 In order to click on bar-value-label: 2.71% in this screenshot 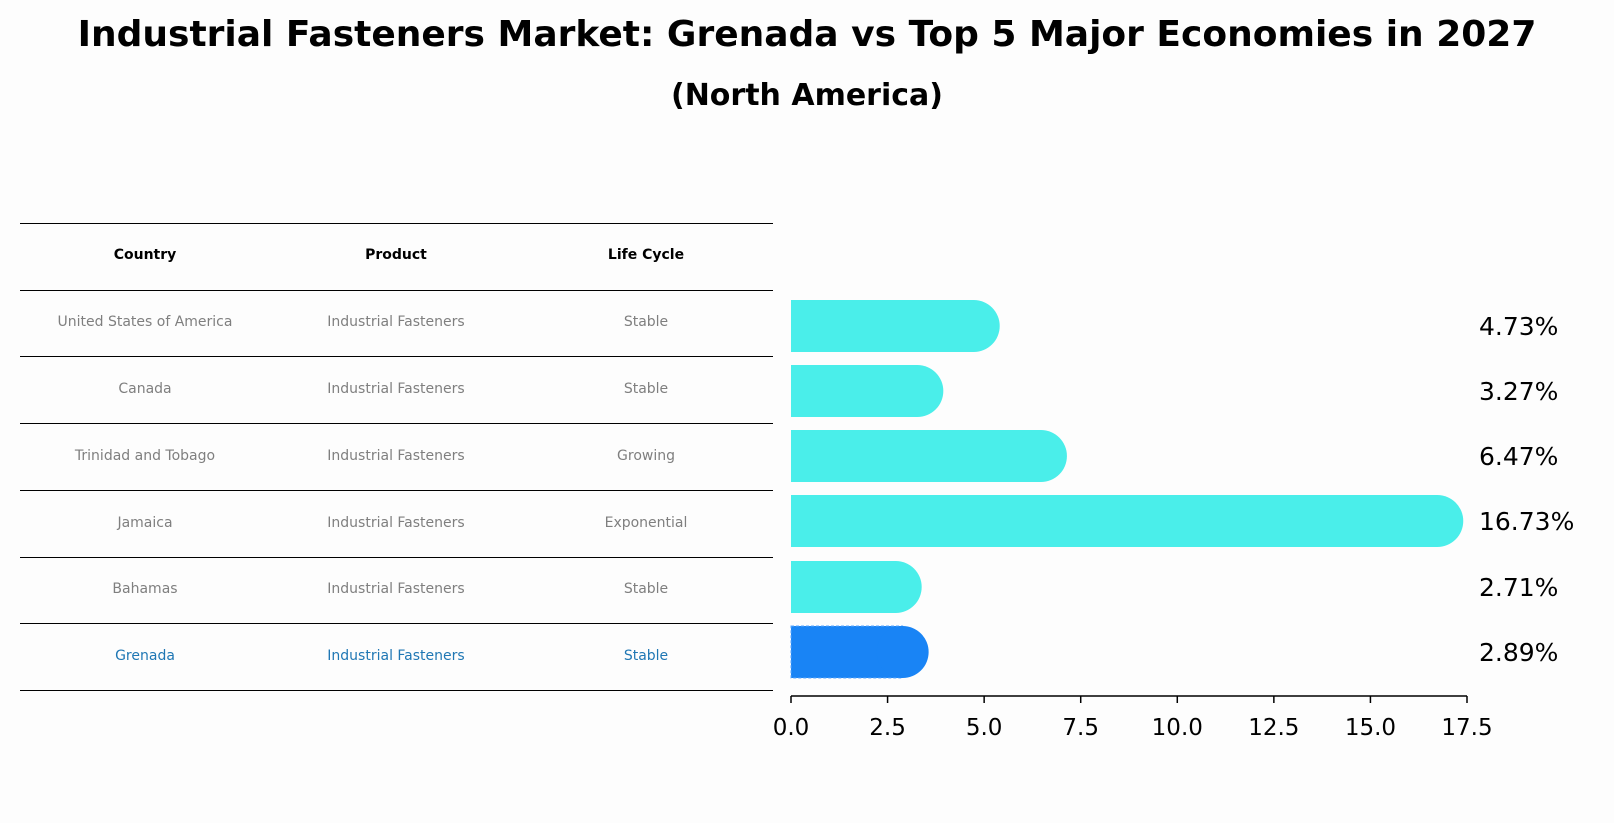, I will do `click(1518, 587)`.